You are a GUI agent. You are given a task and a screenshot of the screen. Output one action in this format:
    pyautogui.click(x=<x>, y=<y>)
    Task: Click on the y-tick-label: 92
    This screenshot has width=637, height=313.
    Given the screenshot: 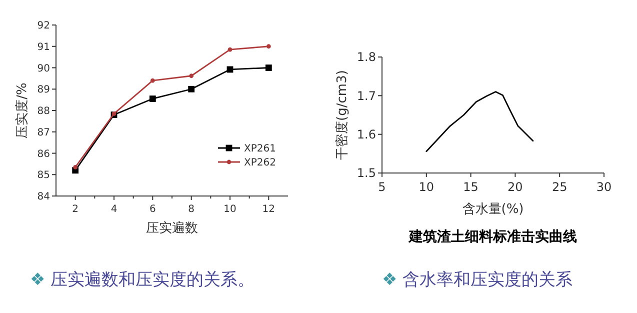 What is the action you would take?
    pyautogui.click(x=43, y=26)
    